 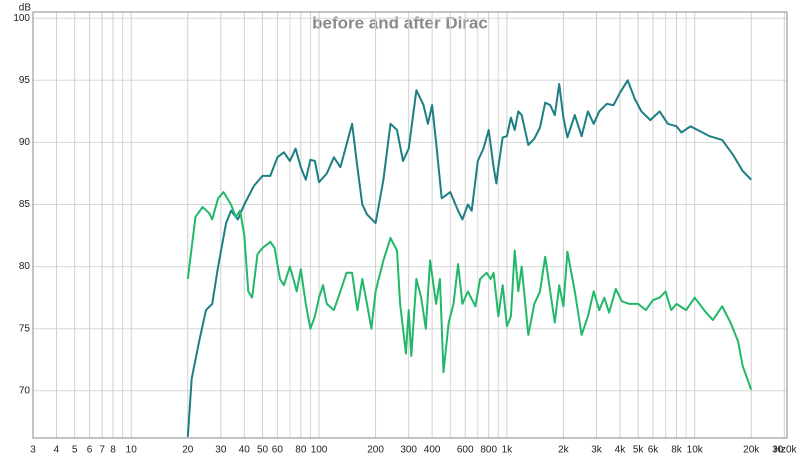 I want to click on x-tick-label: 4, so click(x=57, y=450).